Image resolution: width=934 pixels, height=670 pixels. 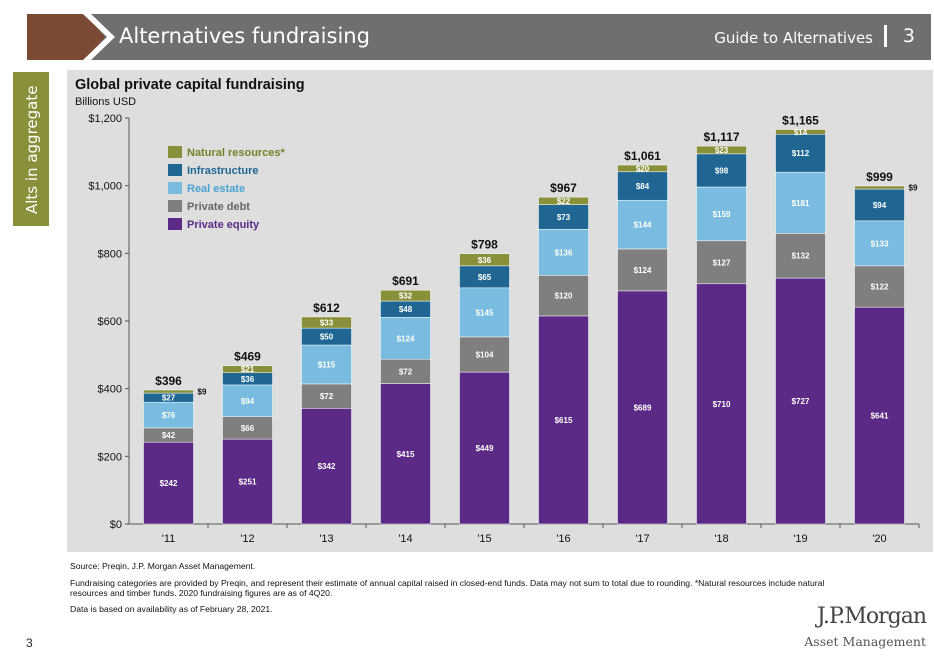 I want to click on data-label: $9, so click(x=913, y=188).